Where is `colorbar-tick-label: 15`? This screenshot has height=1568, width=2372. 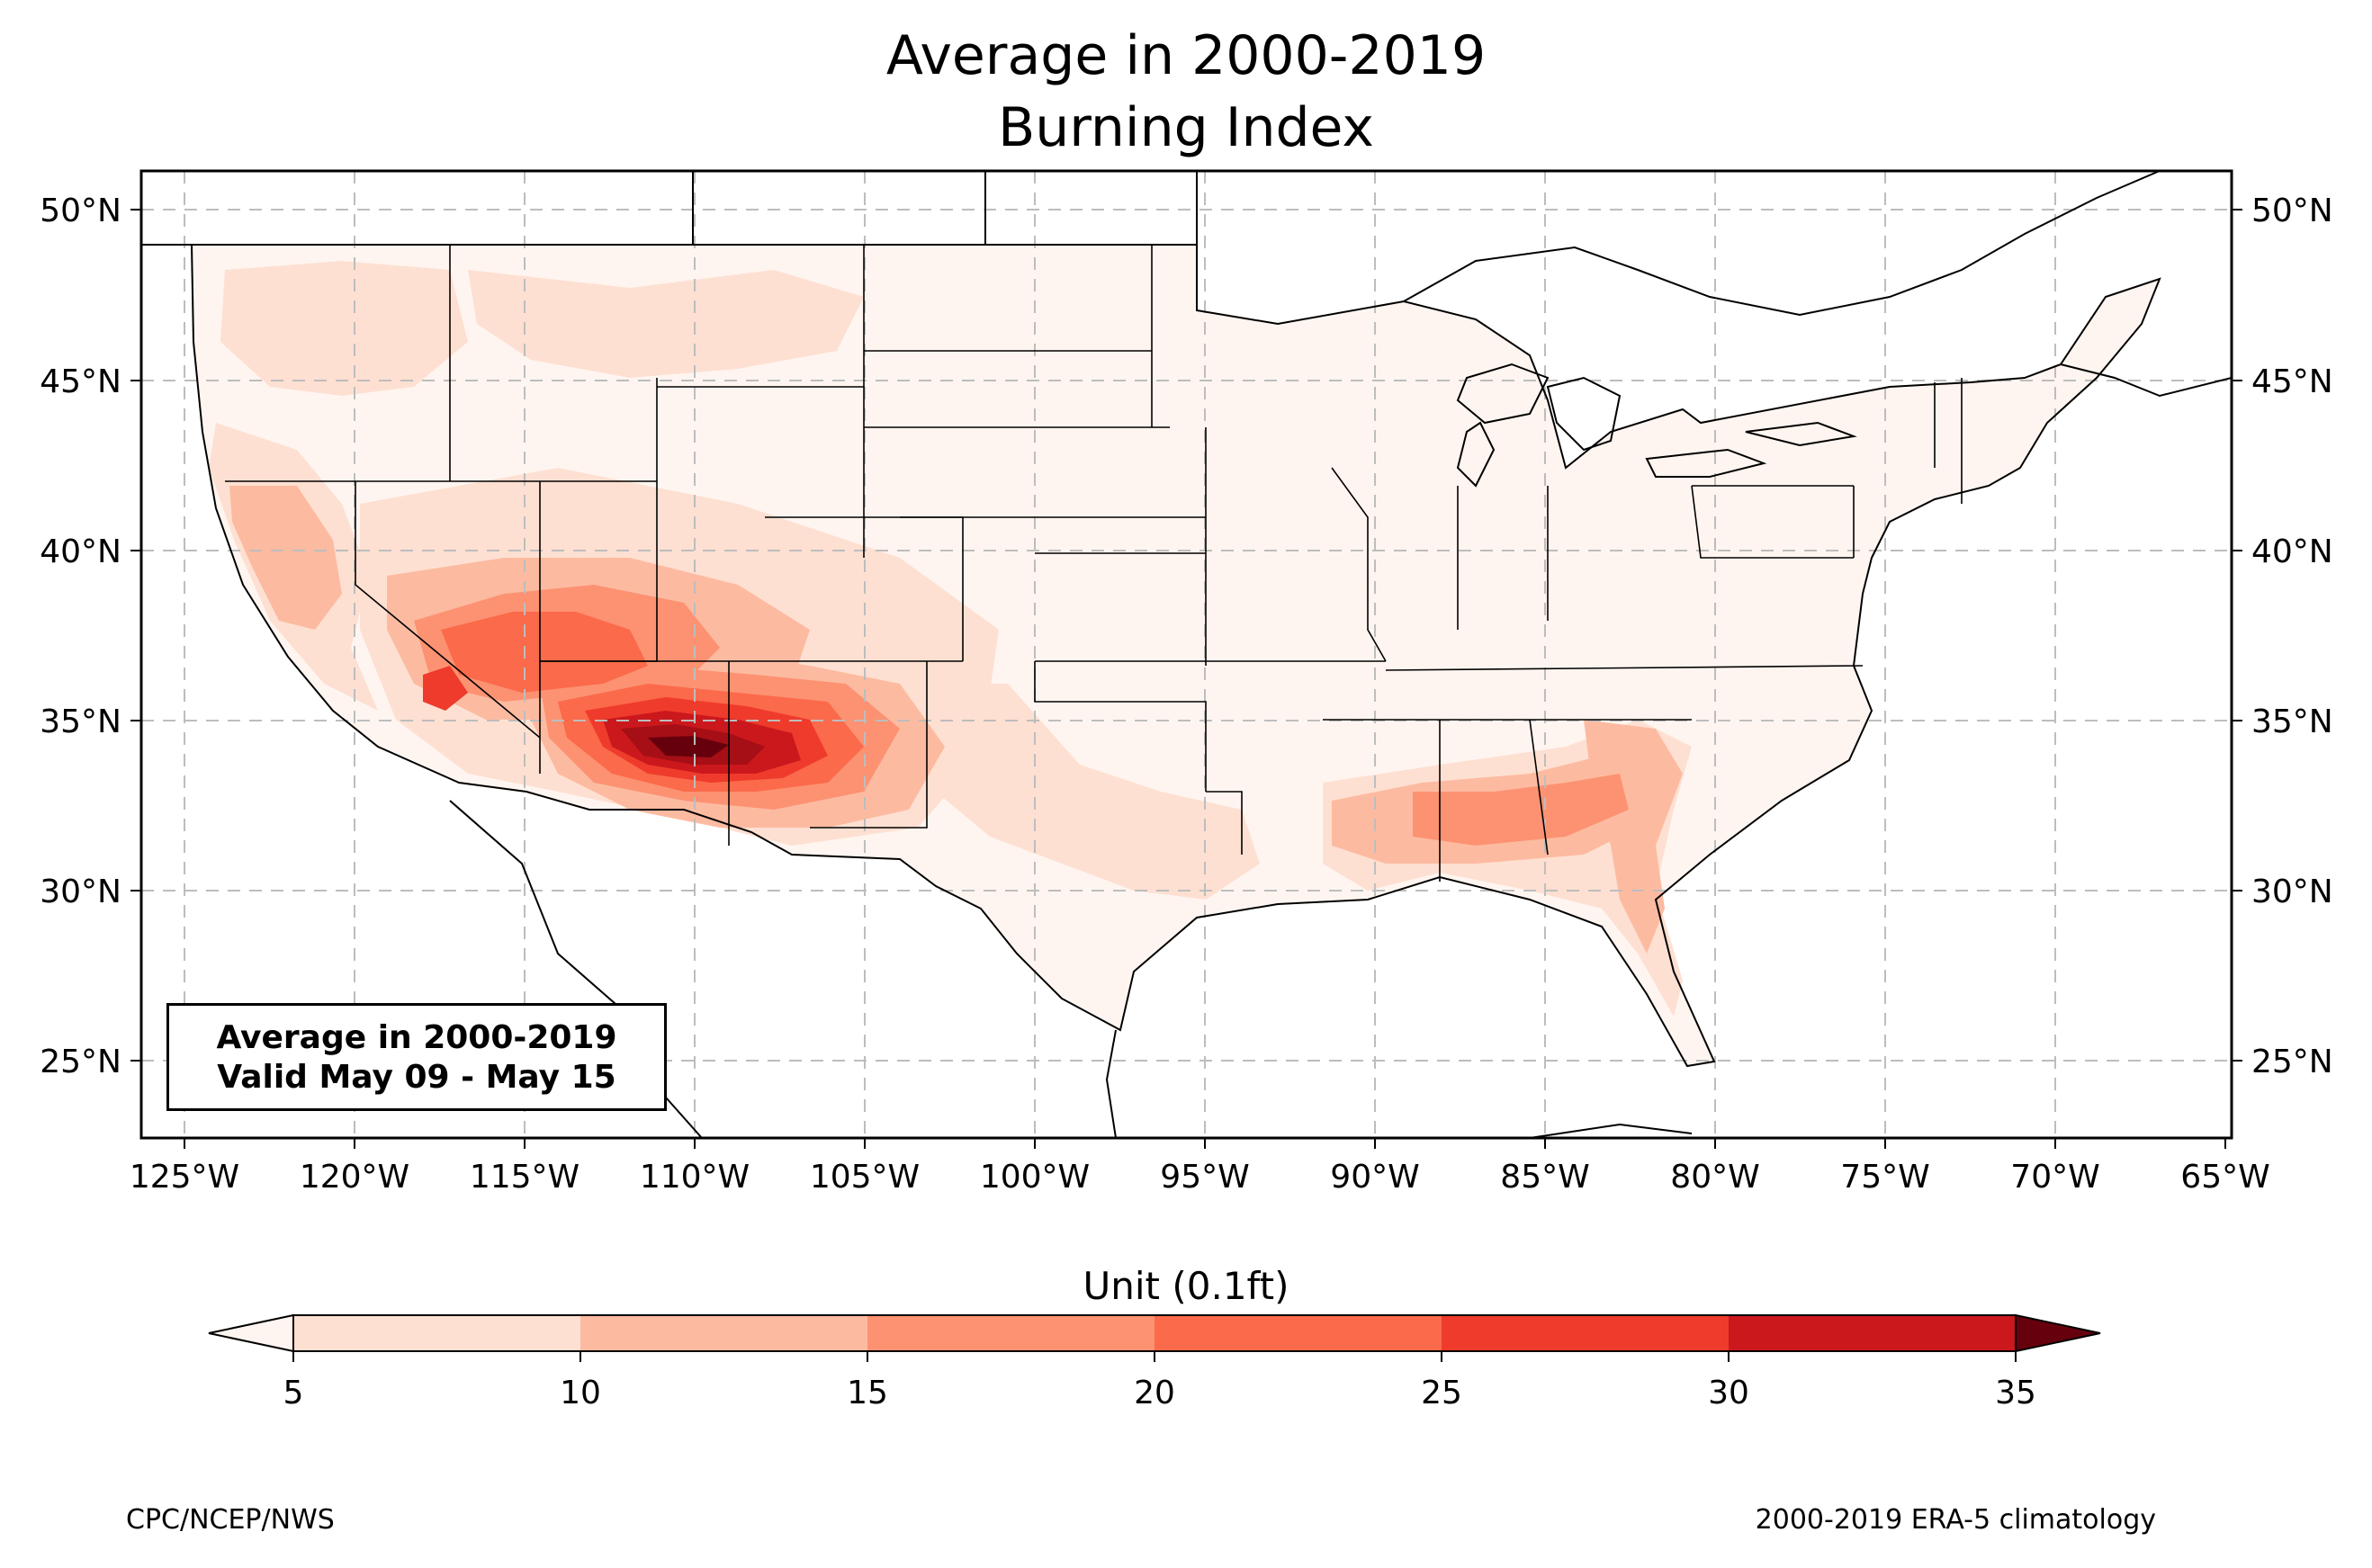
colorbar-tick-label: 15 is located at coordinates (867, 1393).